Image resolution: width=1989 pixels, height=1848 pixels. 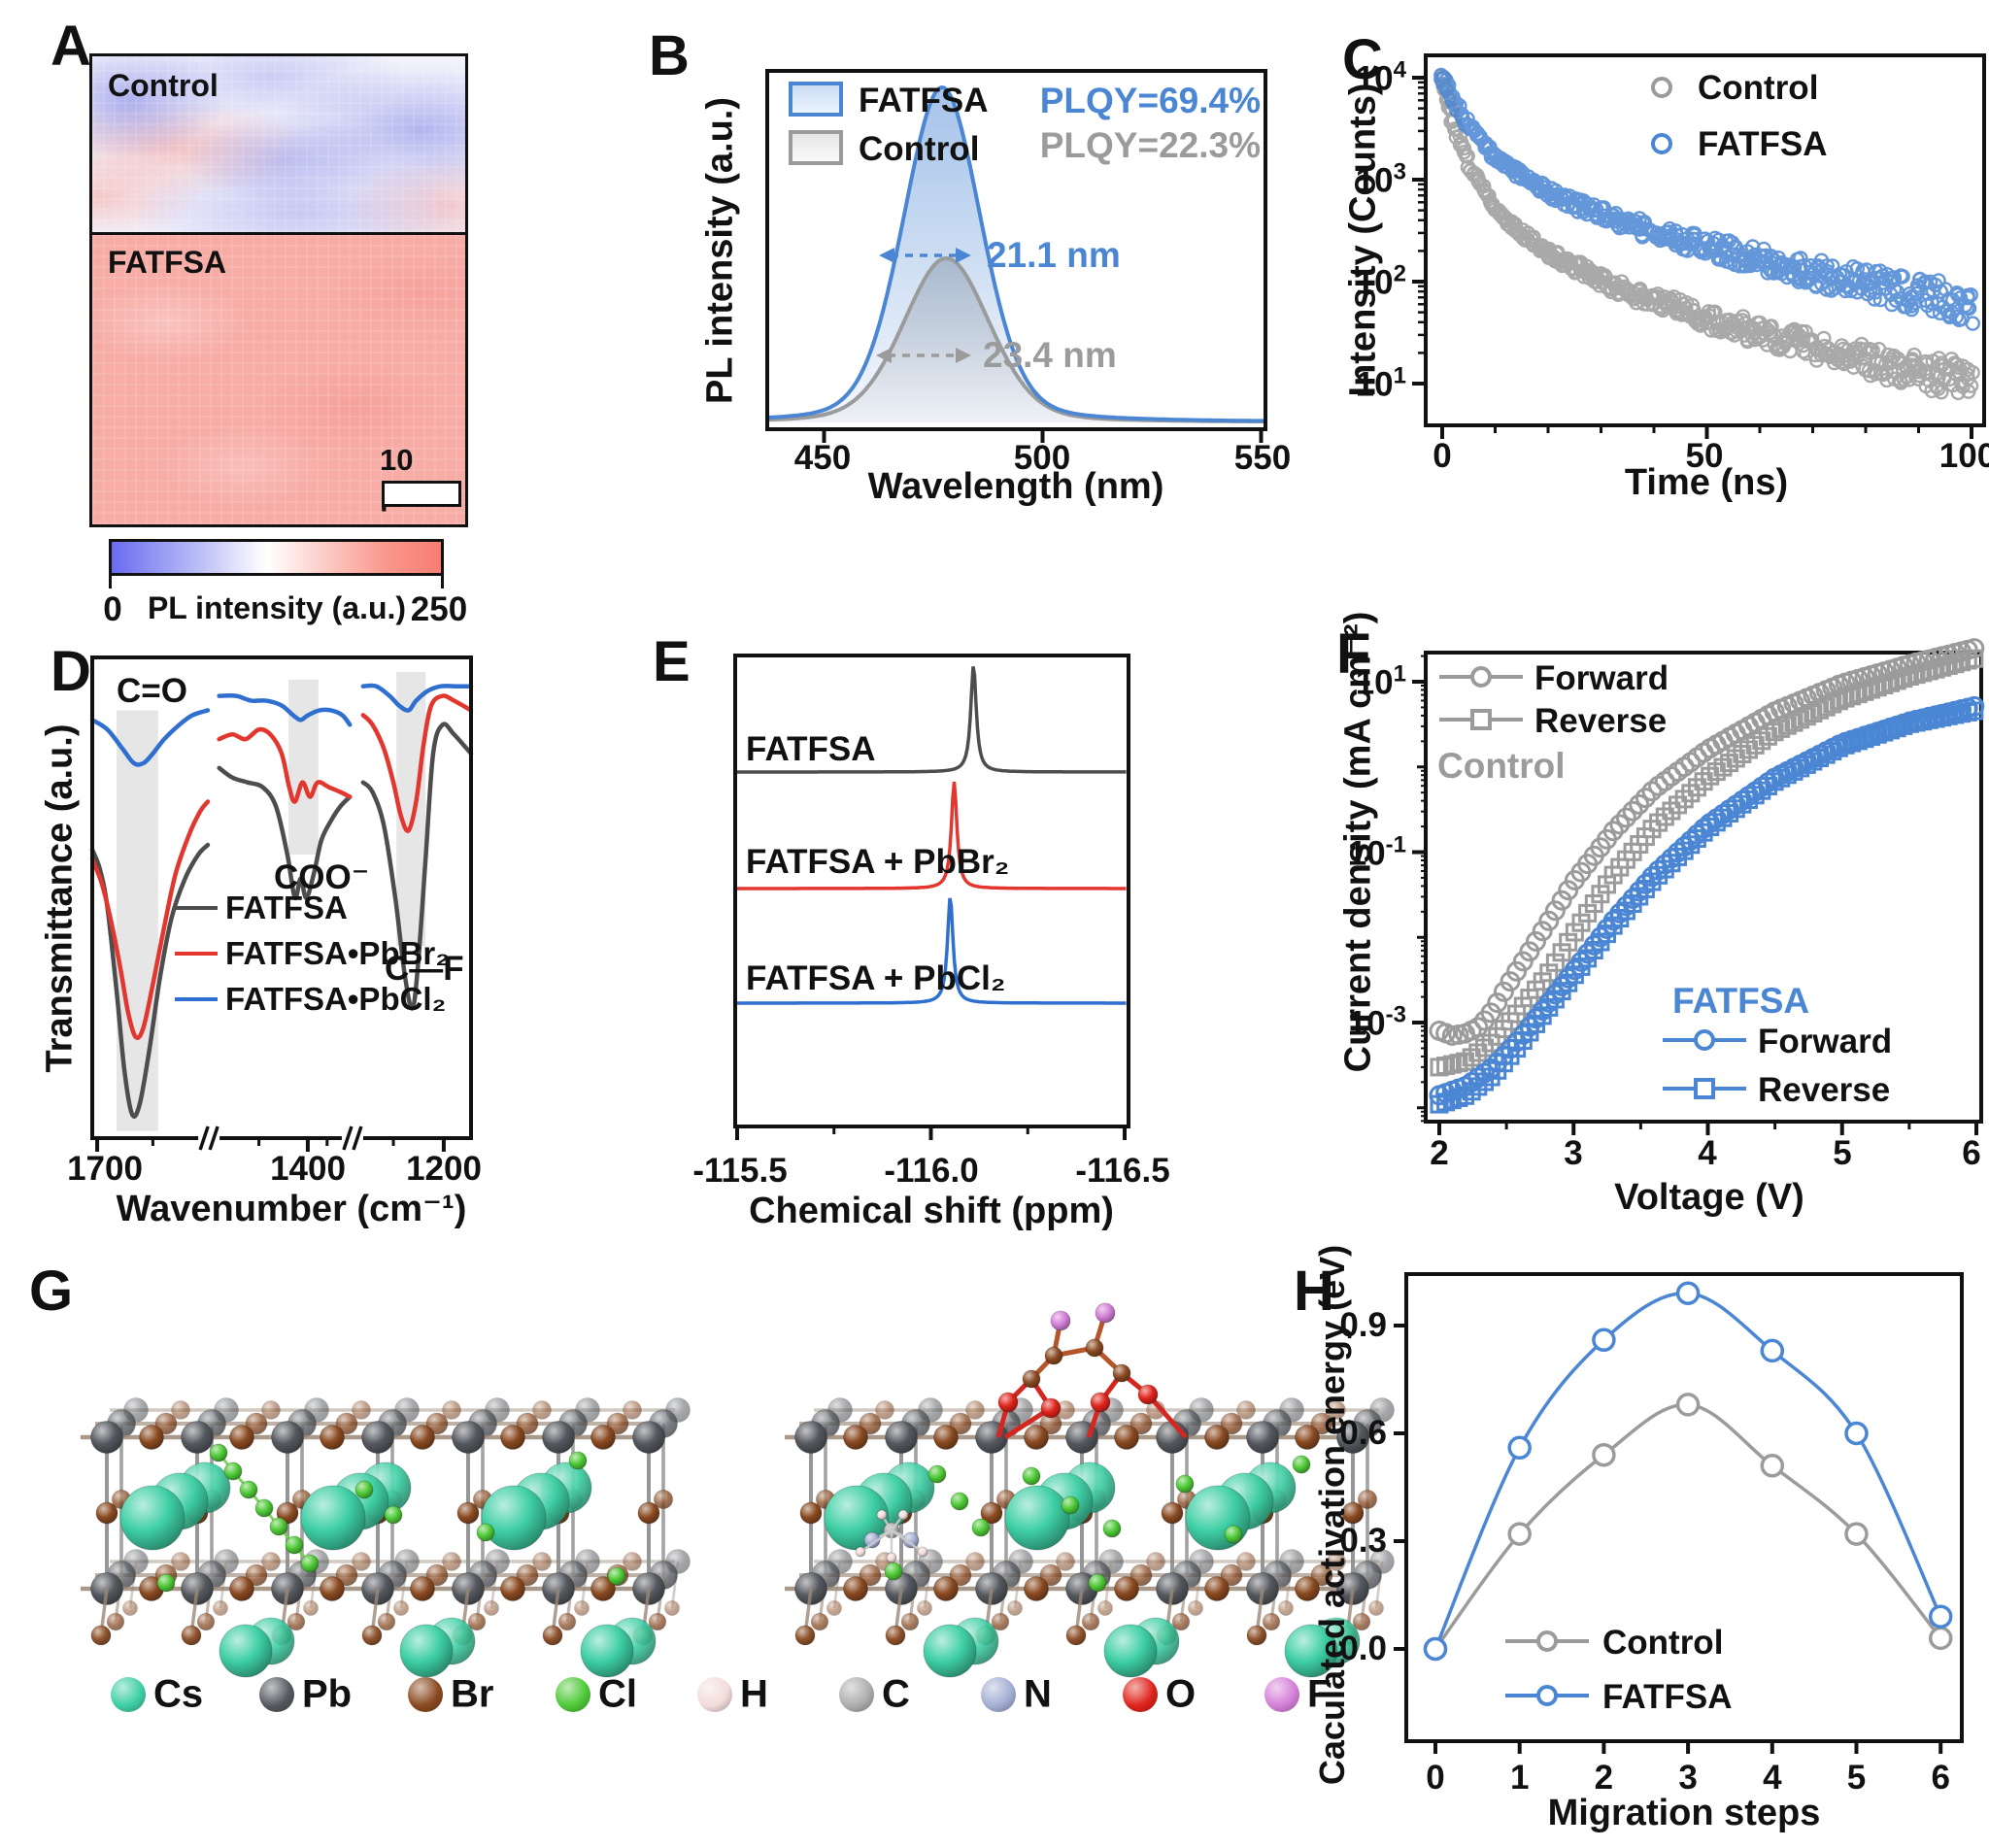 What do you see at coordinates (1439, 1153) in the screenshot?
I see `f-xtick-2: 2` at bounding box center [1439, 1153].